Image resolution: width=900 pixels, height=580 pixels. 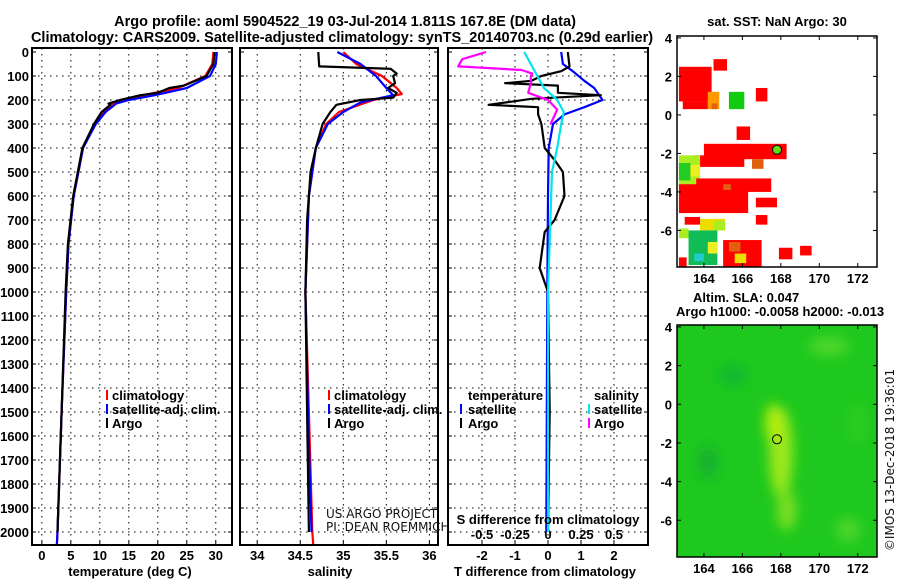 I want to click on legend-swatch-t-argo, so click(x=461, y=423).